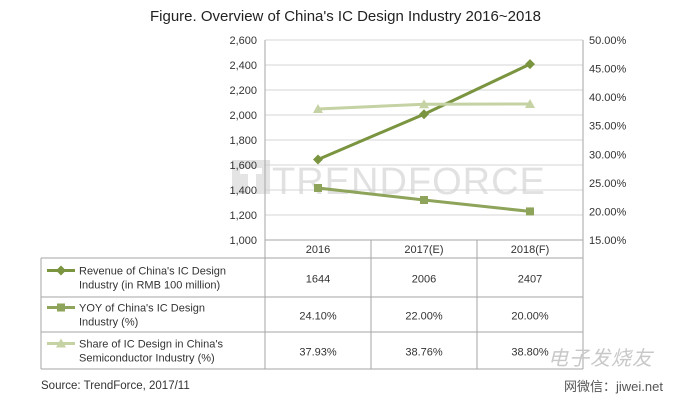 The image size is (691, 401). Describe the element at coordinates (147, 359) in the screenshot. I see `legend-label: Semiconductor Industry (%)` at that location.